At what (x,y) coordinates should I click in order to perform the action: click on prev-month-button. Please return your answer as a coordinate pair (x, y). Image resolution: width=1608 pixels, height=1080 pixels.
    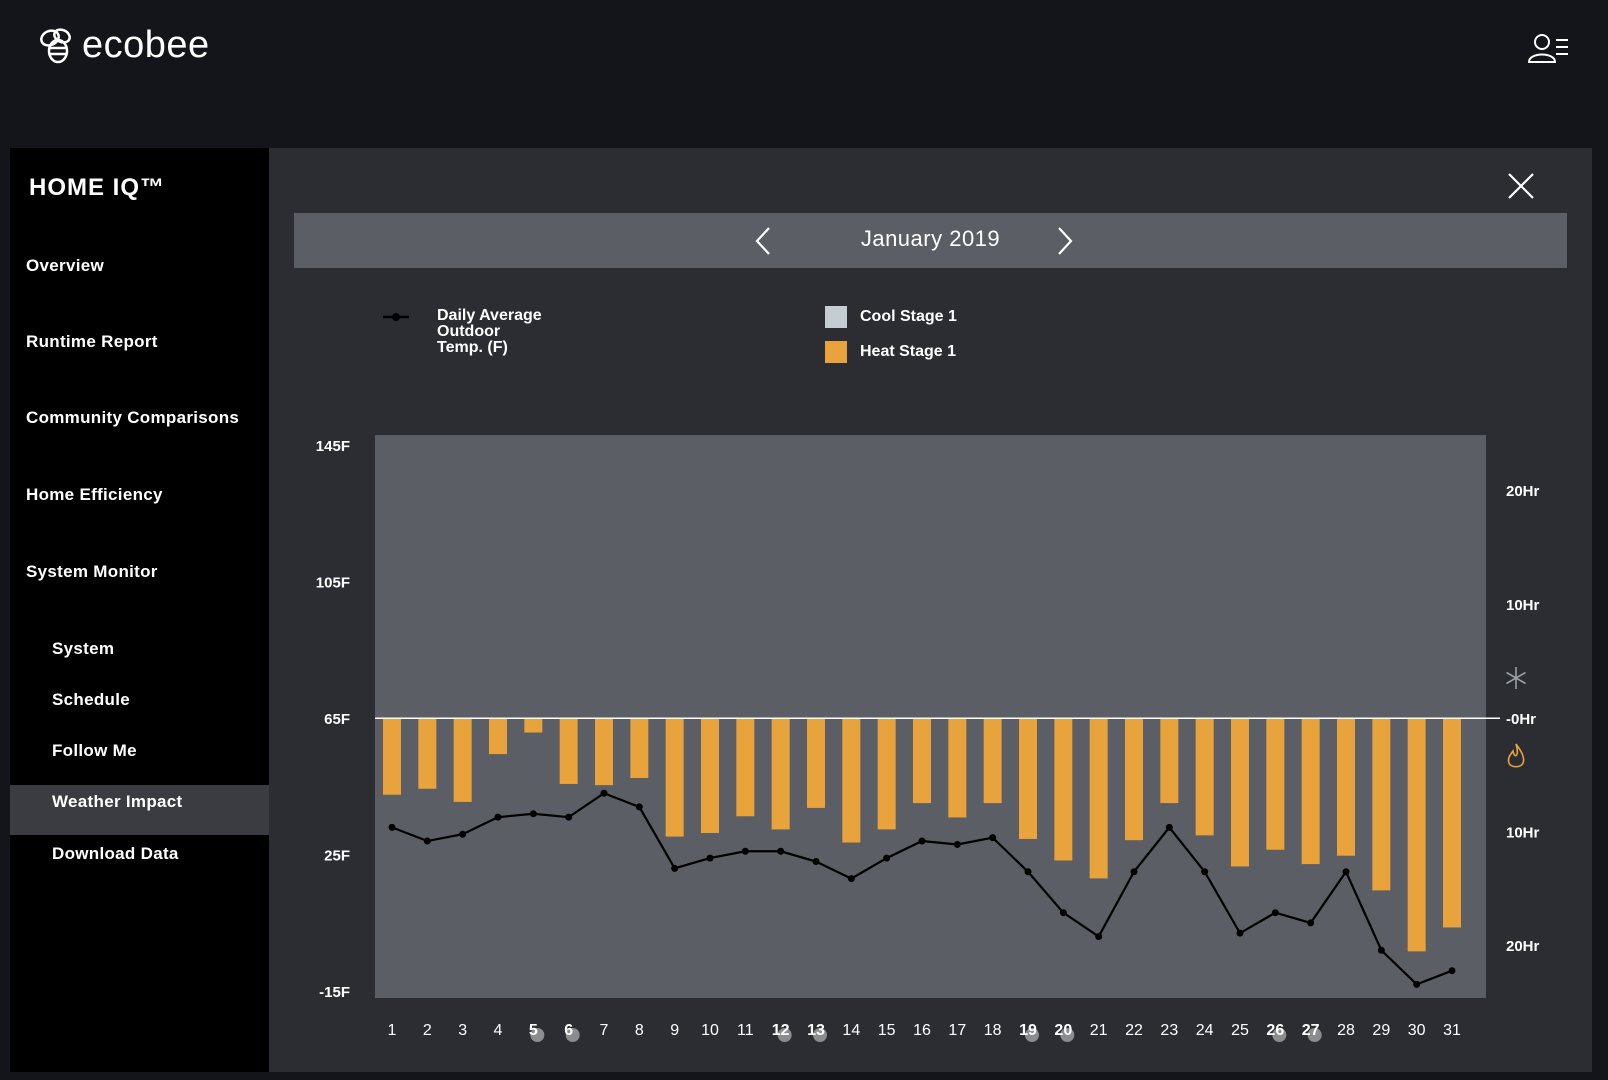
    Looking at the image, I should click on (764, 241).